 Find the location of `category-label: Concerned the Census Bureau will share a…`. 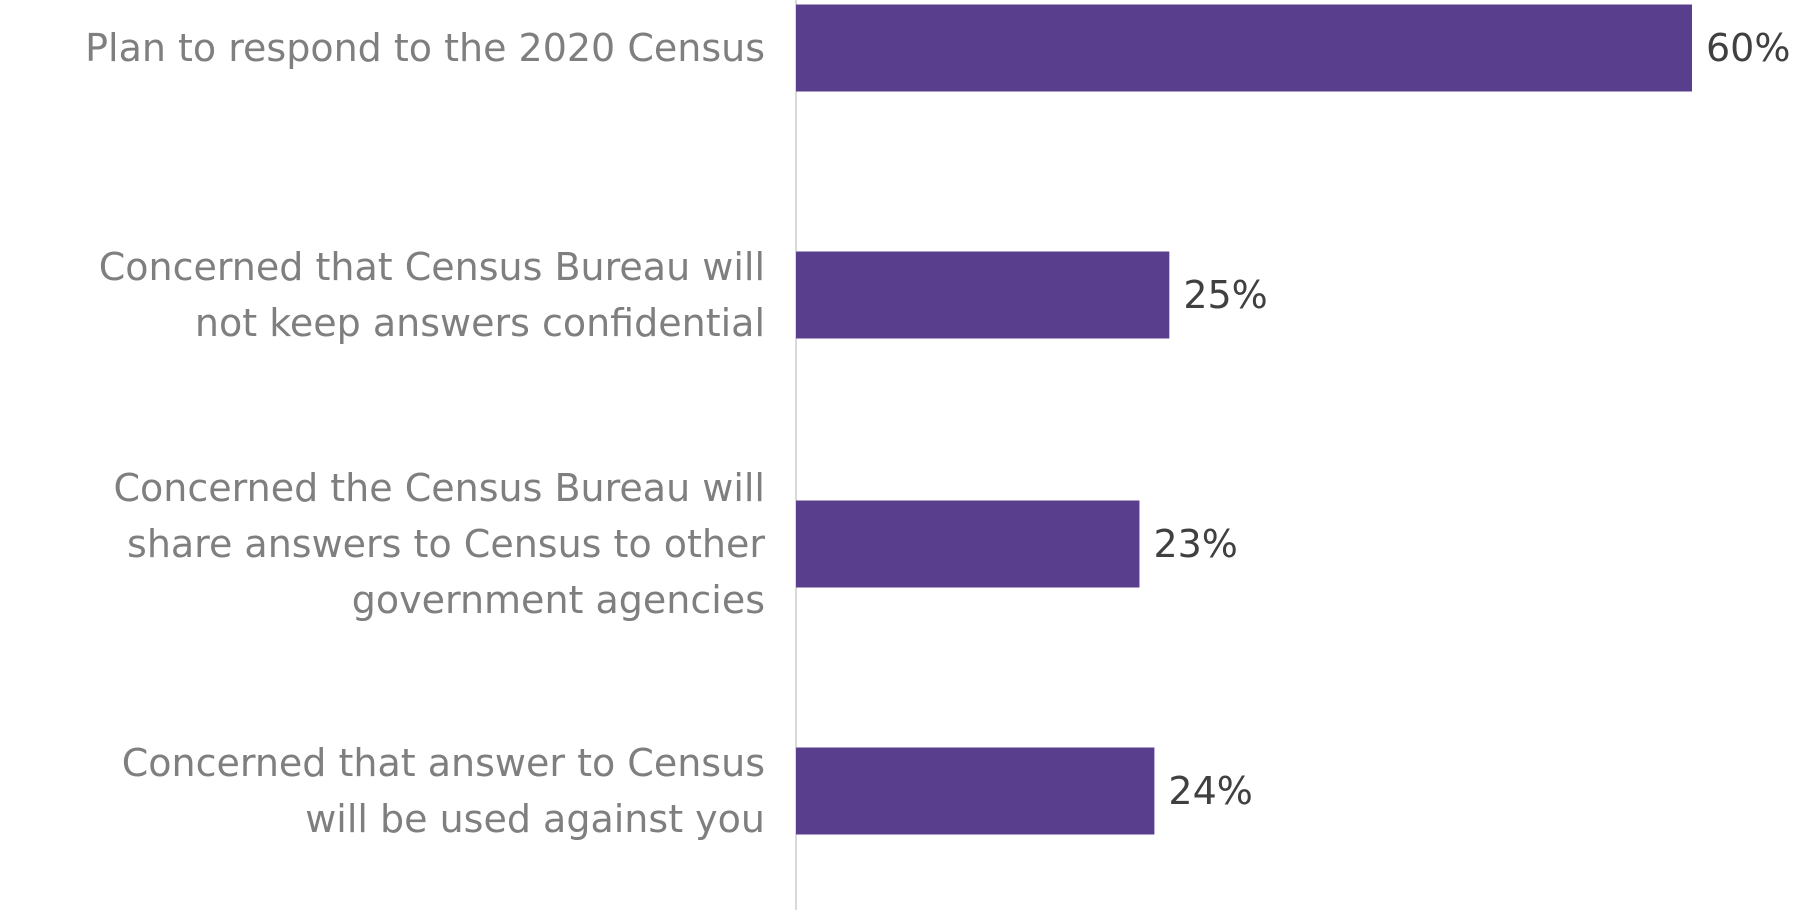

category-label: Concerned the Census Bureau will share a… is located at coordinates (439, 544).